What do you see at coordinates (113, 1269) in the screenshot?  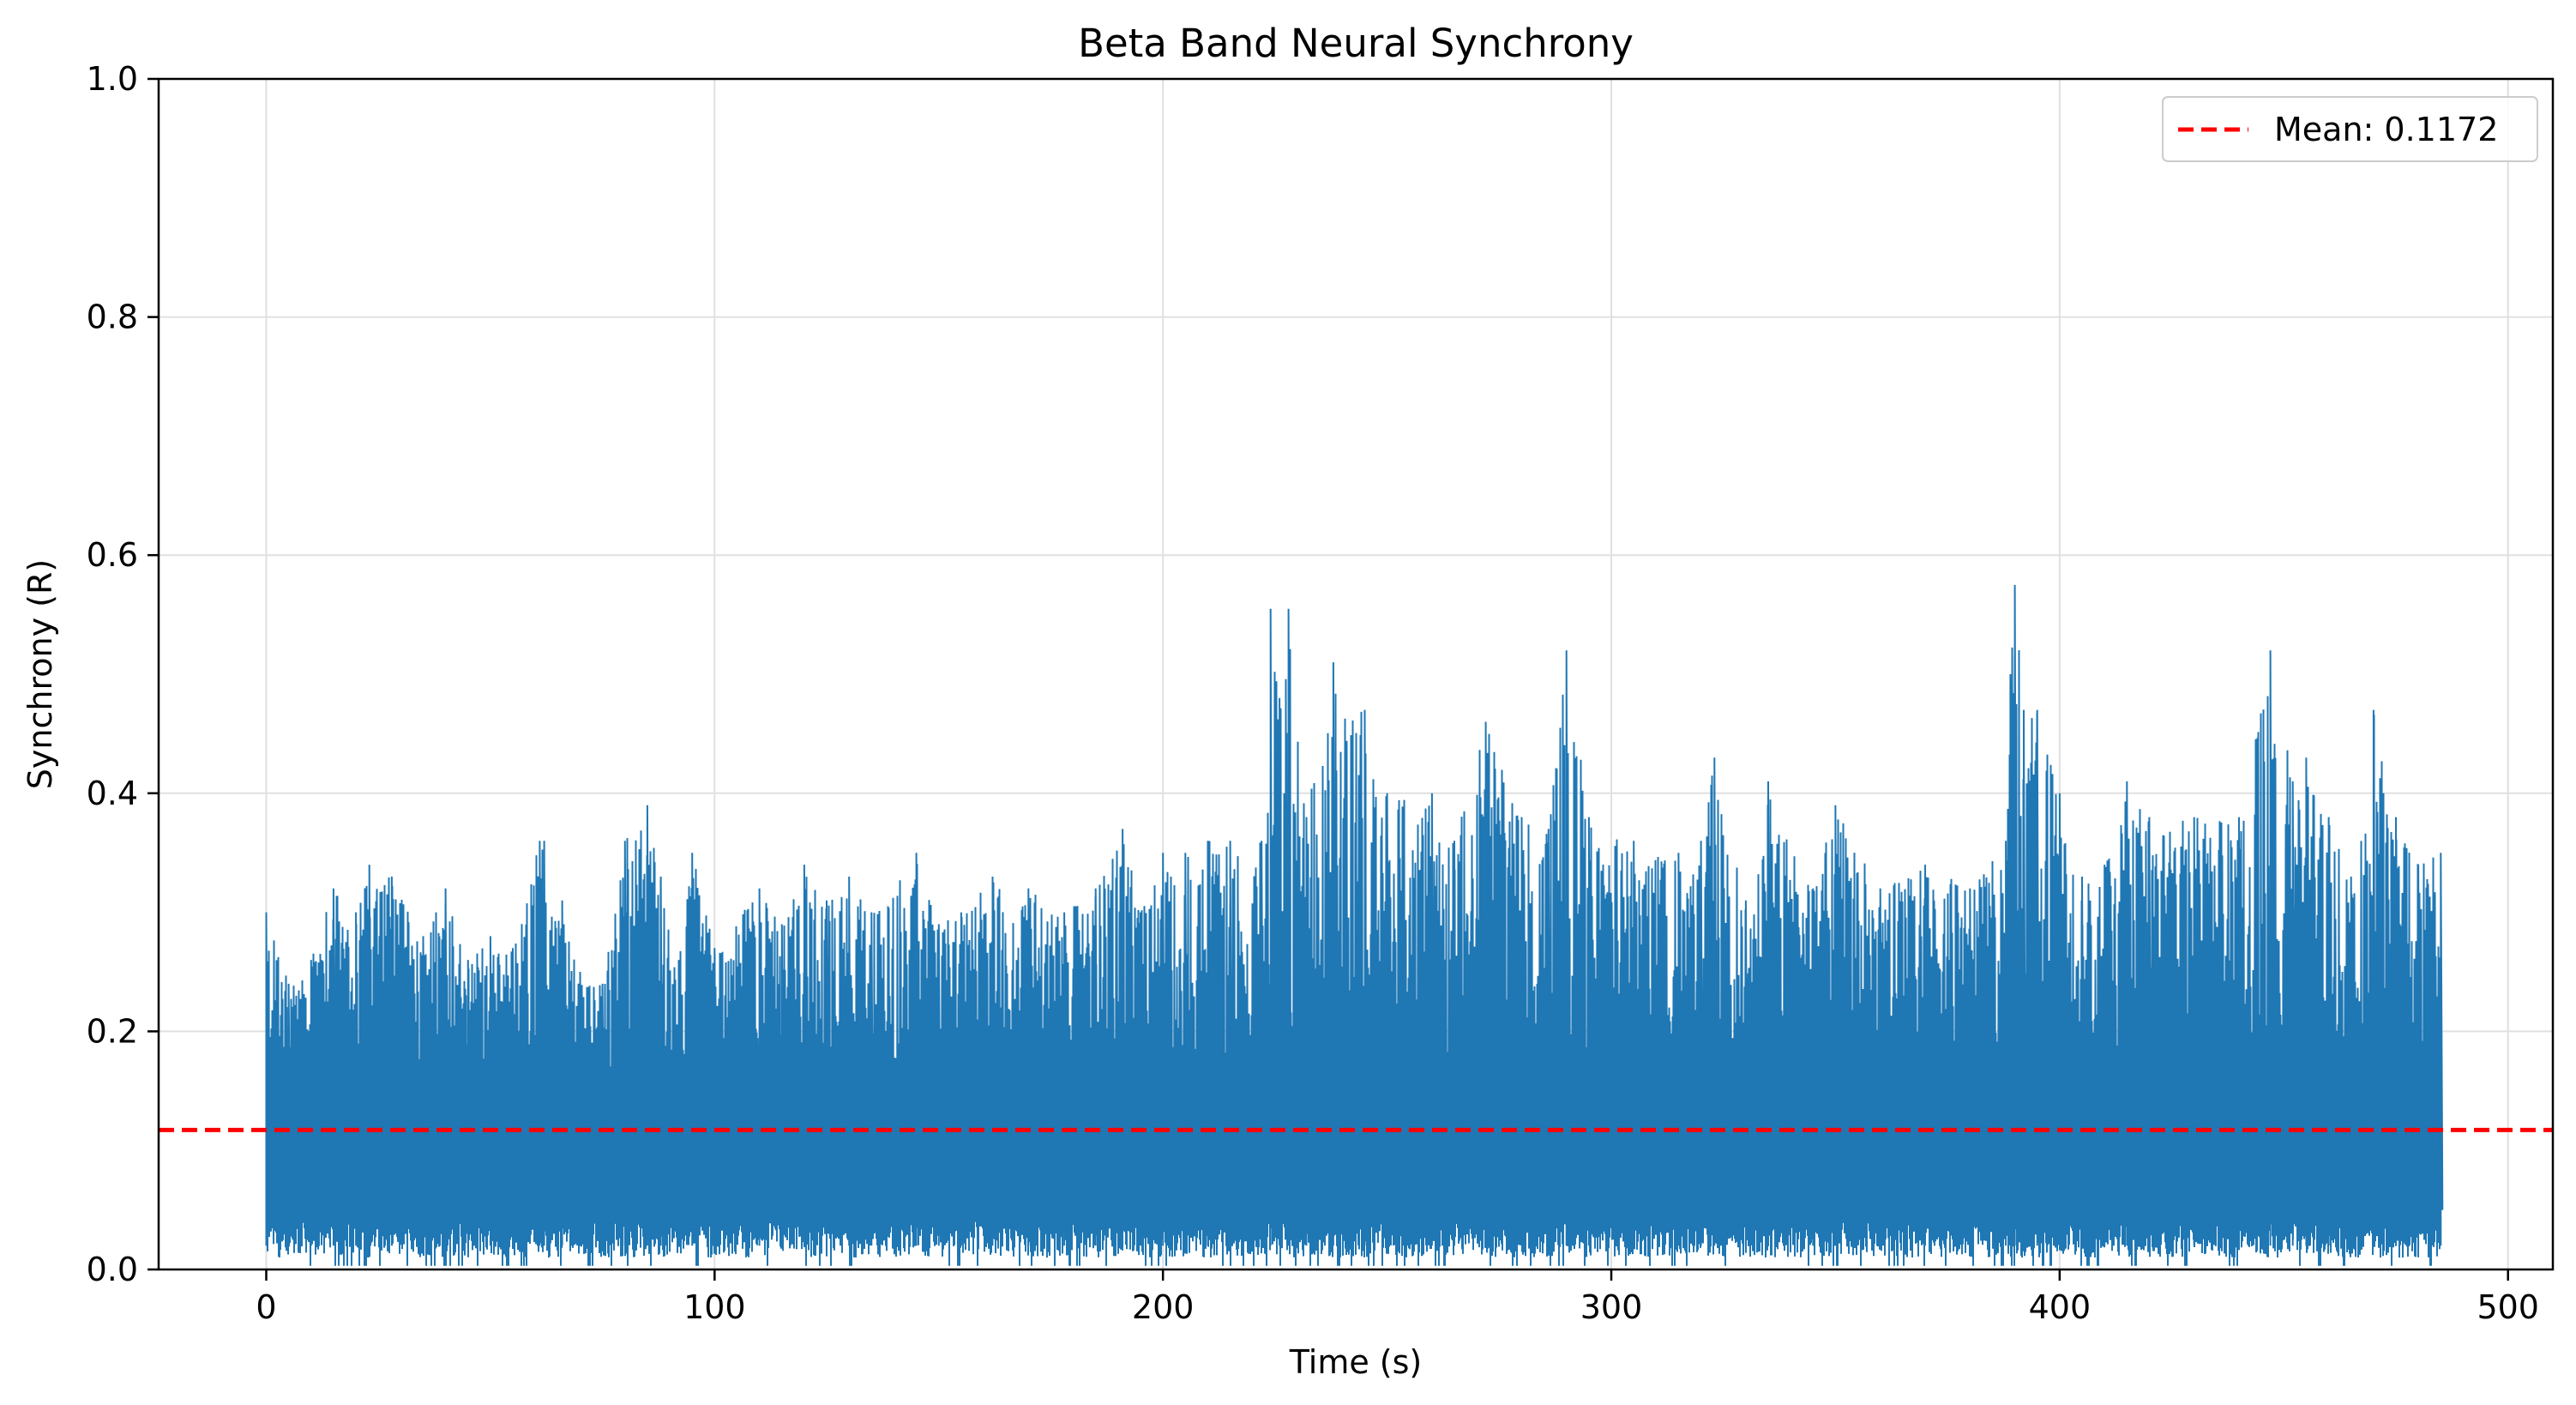 I see `y-tick-label: 0.0` at bounding box center [113, 1269].